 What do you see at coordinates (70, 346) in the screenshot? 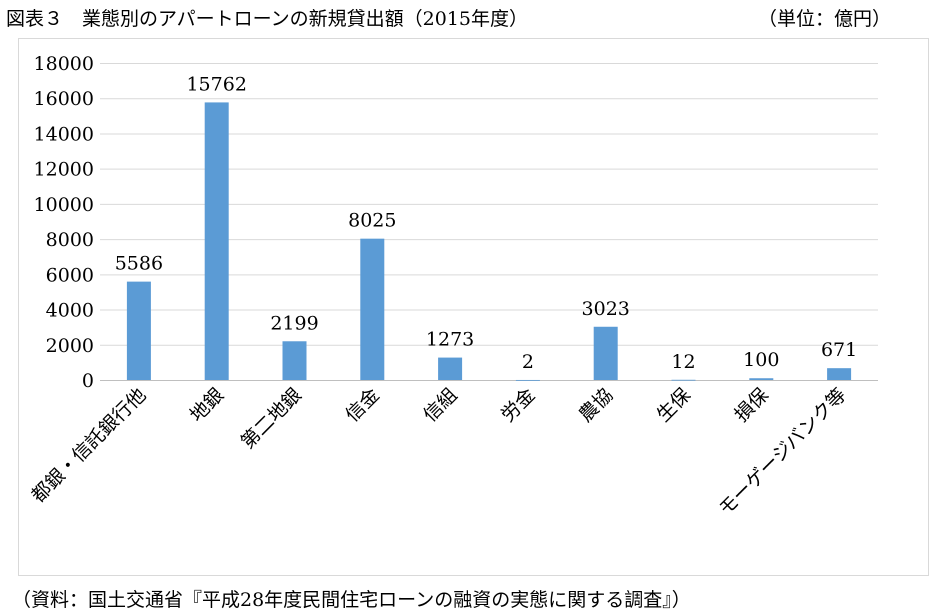
I see `y-tick-label: 2000` at bounding box center [70, 346].